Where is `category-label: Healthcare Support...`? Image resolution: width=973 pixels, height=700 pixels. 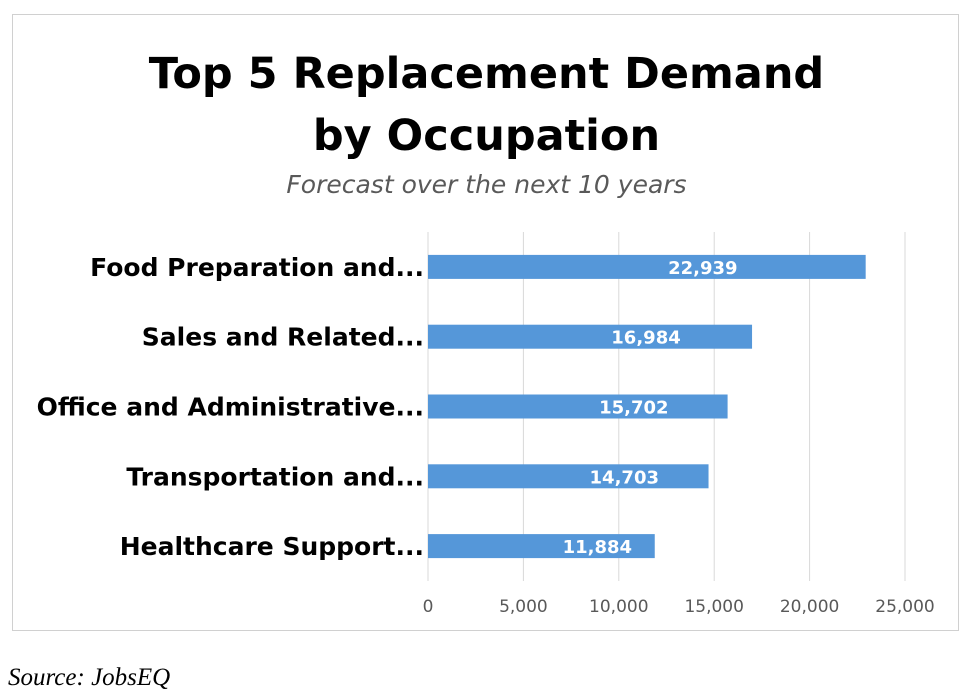 category-label: Healthcare Support... is located at coordinates (272, 546).